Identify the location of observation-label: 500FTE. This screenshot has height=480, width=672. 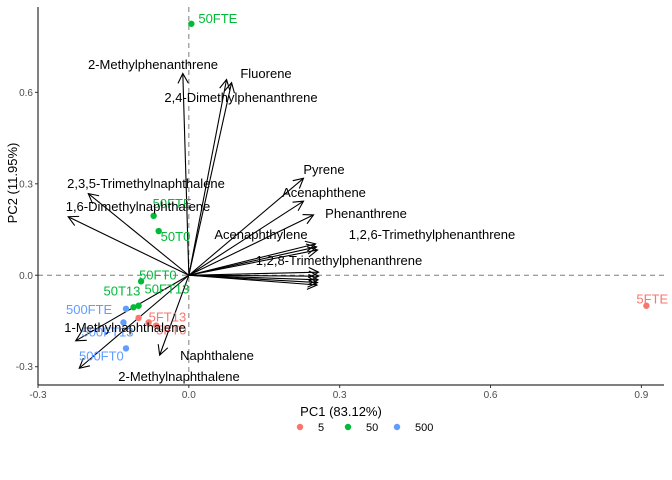
(89, 309).